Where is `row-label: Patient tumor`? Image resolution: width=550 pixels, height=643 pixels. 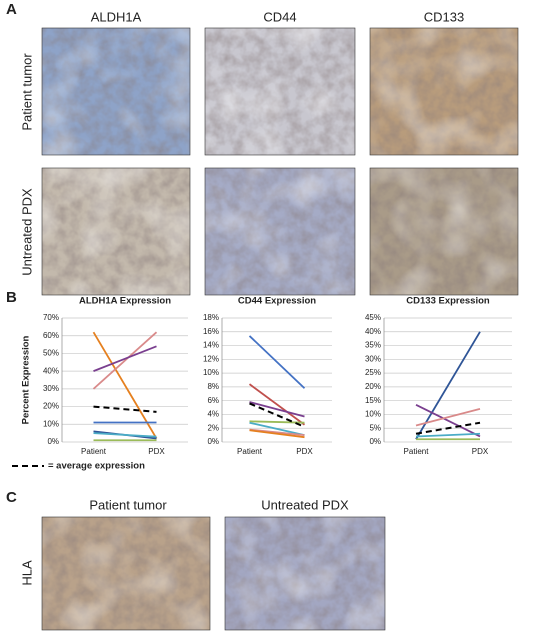
row-label: Patient tumor is located at coordinates (26, 92).